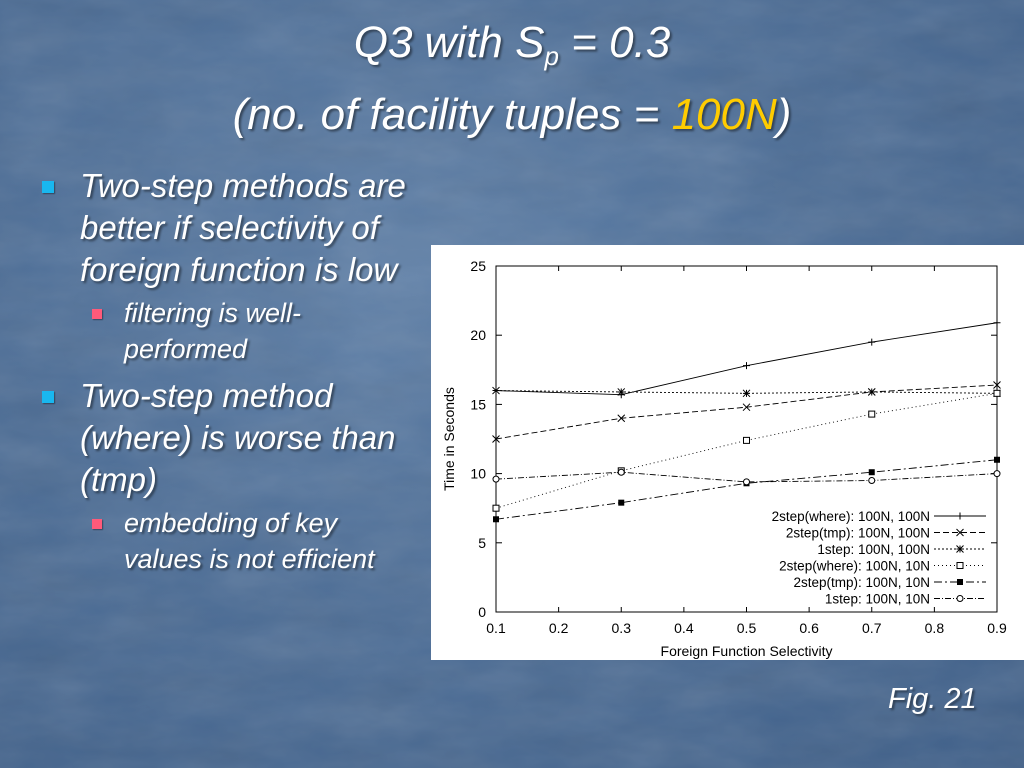 This screenshot has width=1024, height=768. I want to click on y-tick-label: 5, so click(482, 543).